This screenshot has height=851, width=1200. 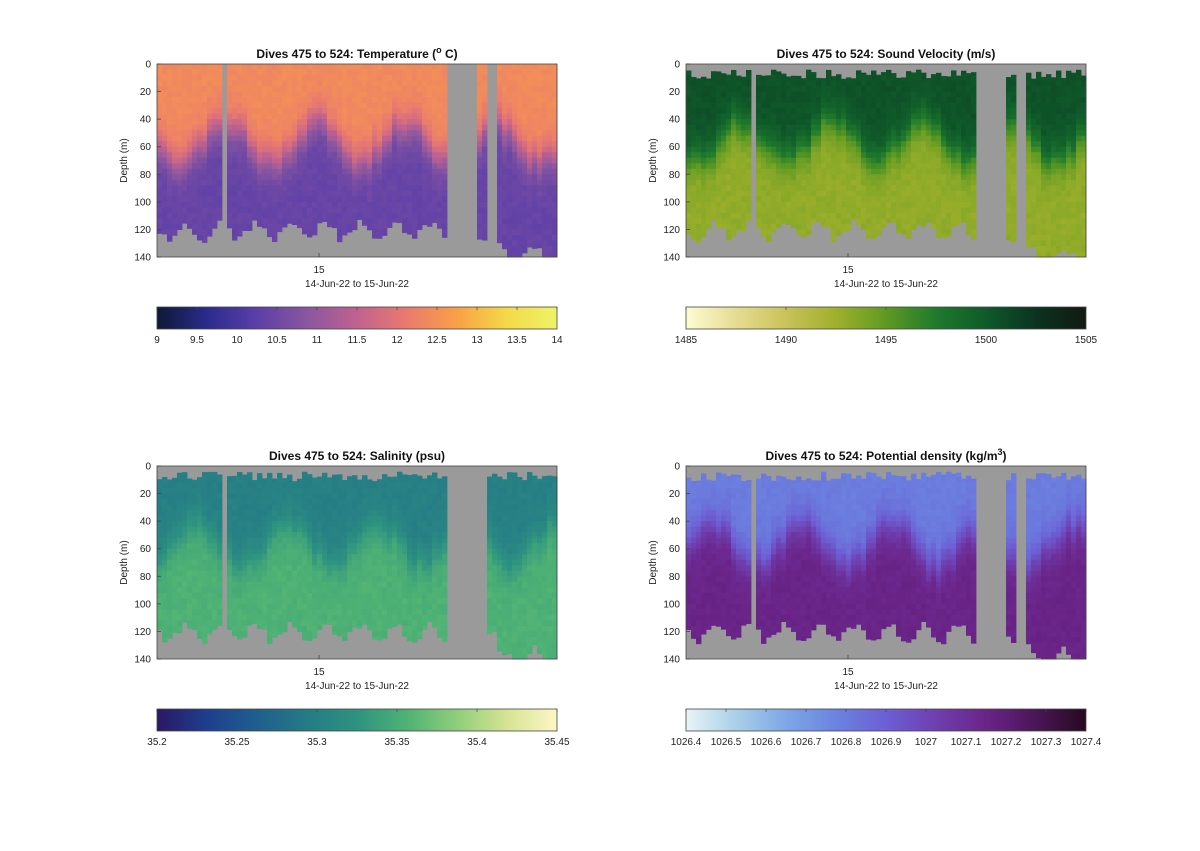 I want to click on colorbar-tick-label: 11, so click(x=317, y=340).